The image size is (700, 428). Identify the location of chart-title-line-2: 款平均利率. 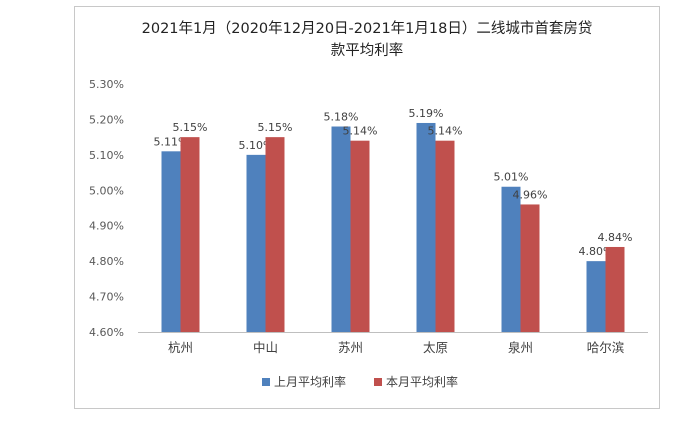
(367, 51).